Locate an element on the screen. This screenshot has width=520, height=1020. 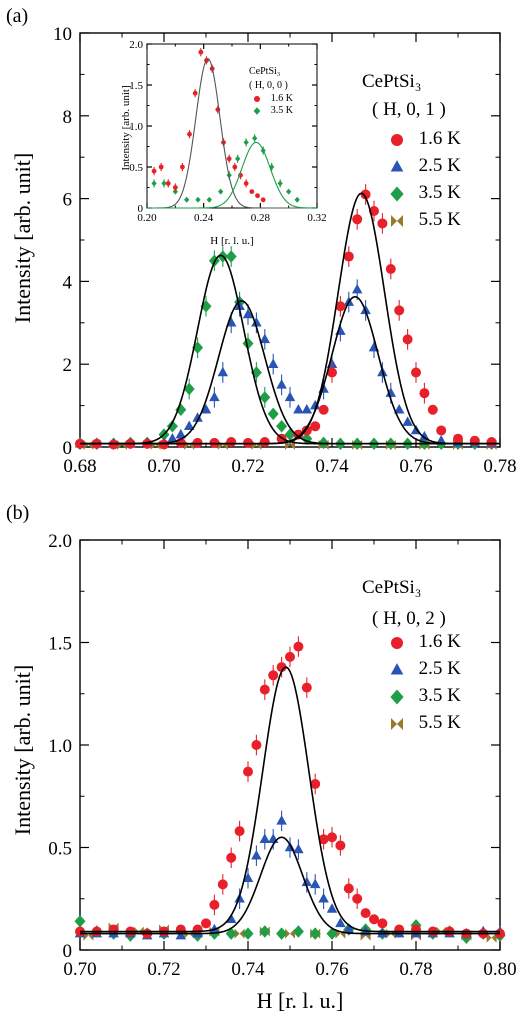
panel-a-x-tick-label: 0.72 is located at coordinates (247, 466).